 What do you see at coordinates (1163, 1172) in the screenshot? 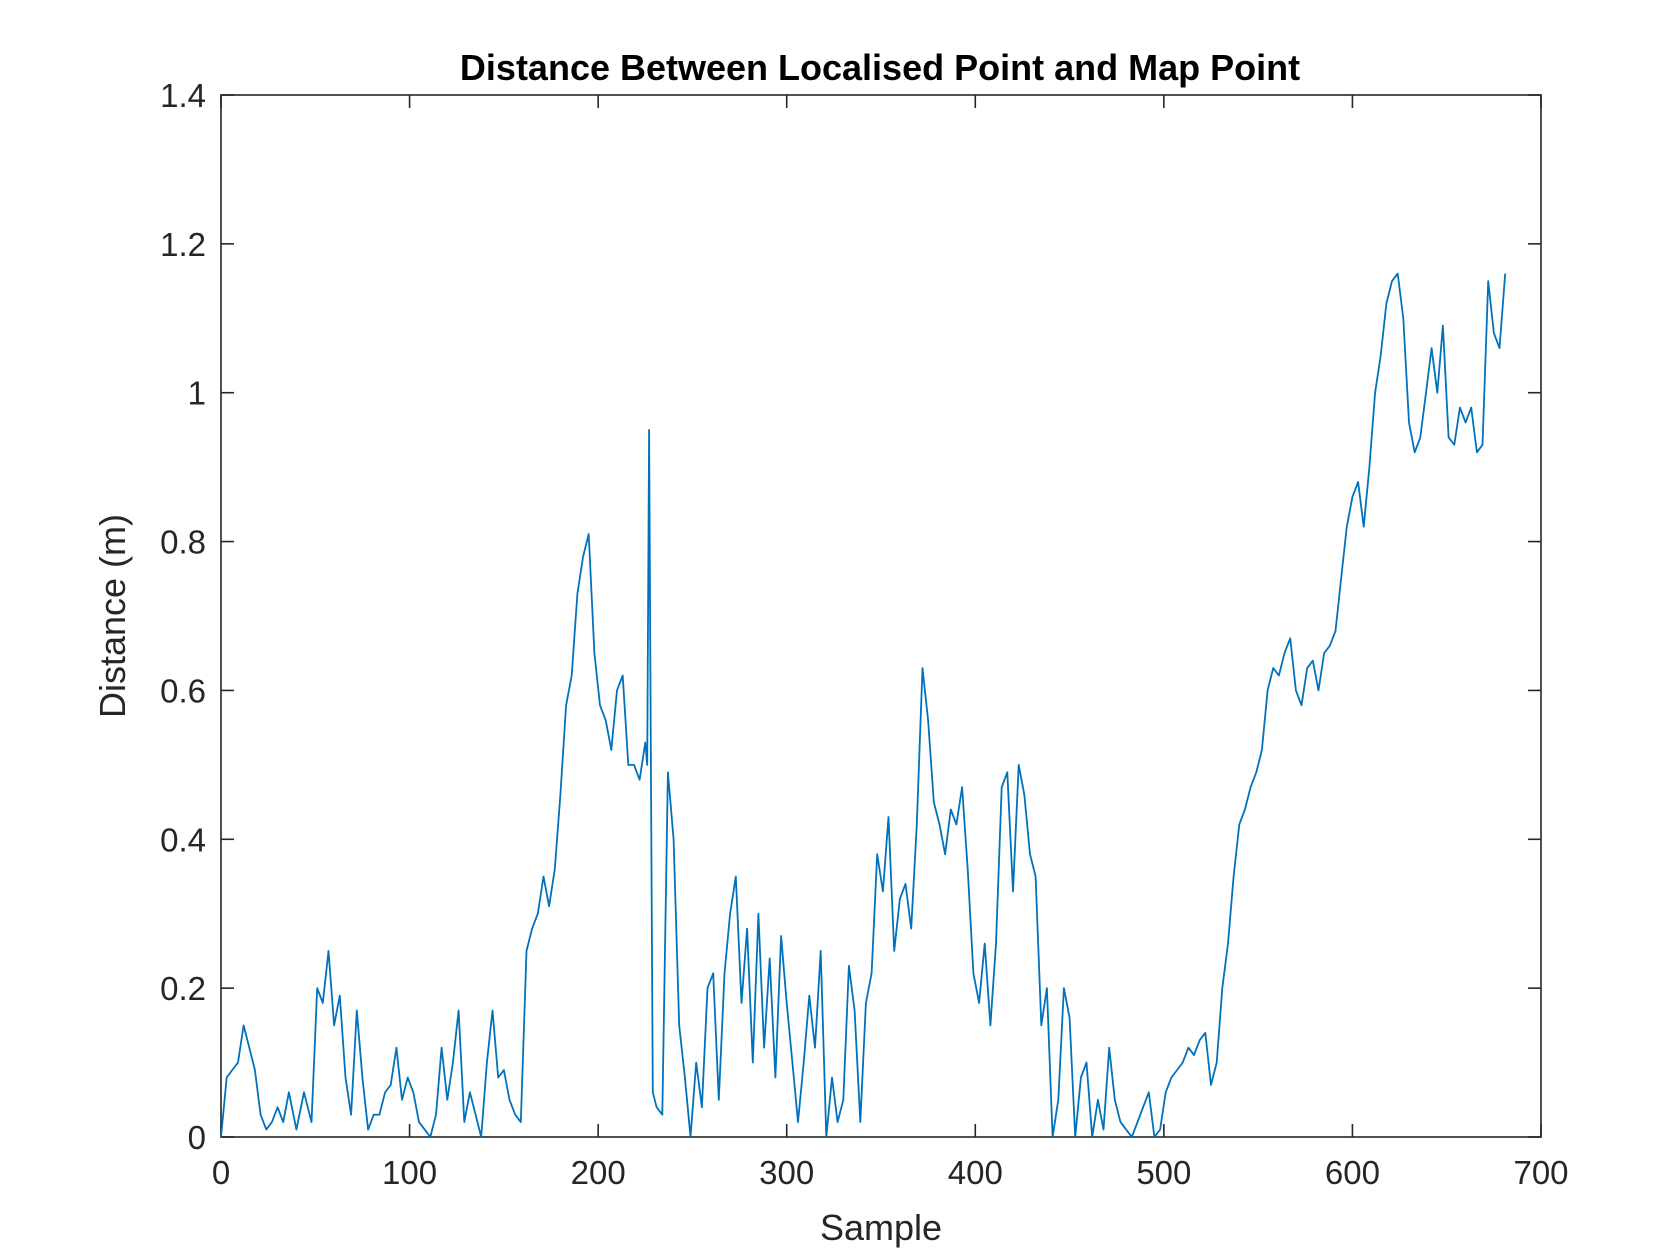
I see `x-tick-label-5: 500` at bounding box center [1163, 1172].